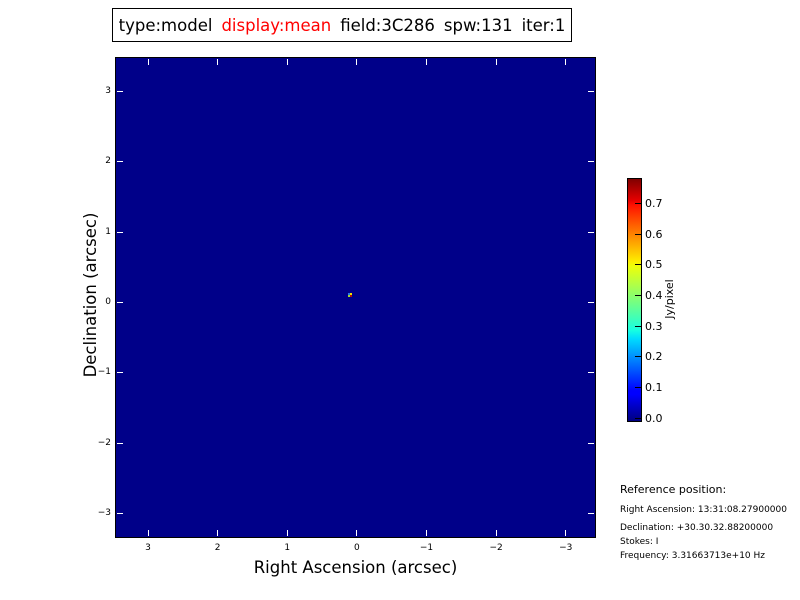 This screenshot has height=600, width=800. What do you see at coordinates (478, 25) in the screenshot?
I see `title-segment: spw:131` at bounding box center [478, 25].